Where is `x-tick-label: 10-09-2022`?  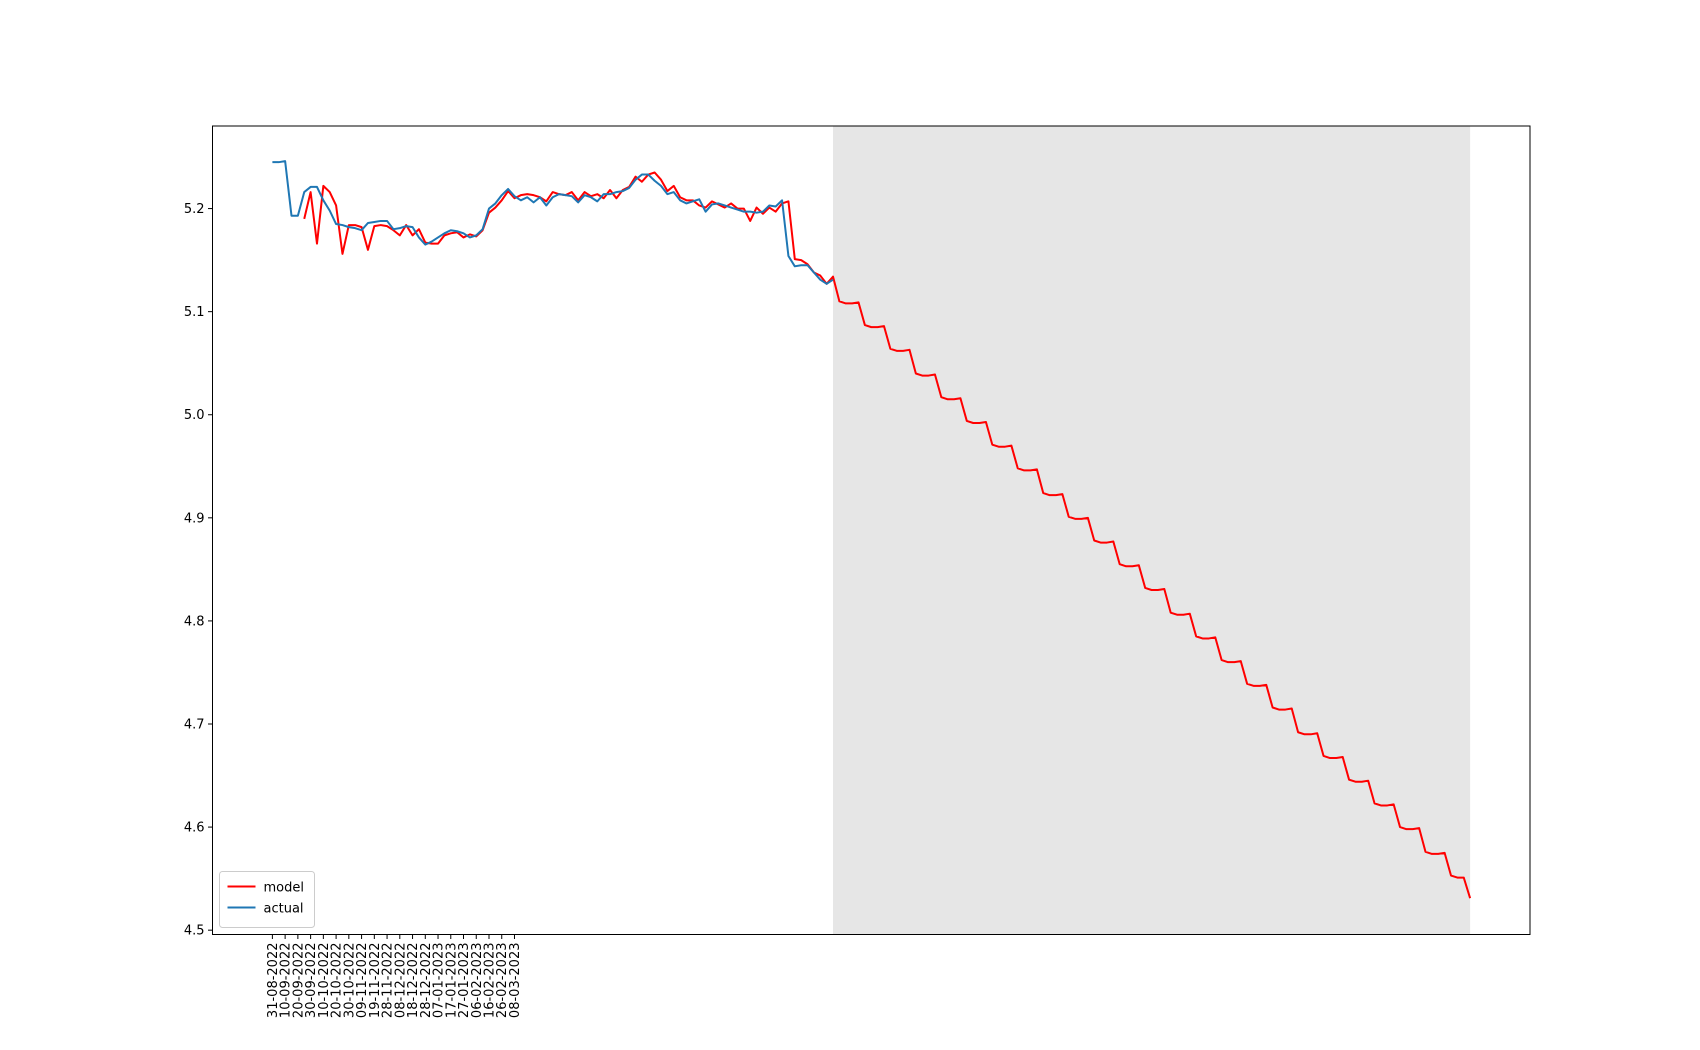
x-tick-label: 10-09-2022 is located at coordinates (286, 981).